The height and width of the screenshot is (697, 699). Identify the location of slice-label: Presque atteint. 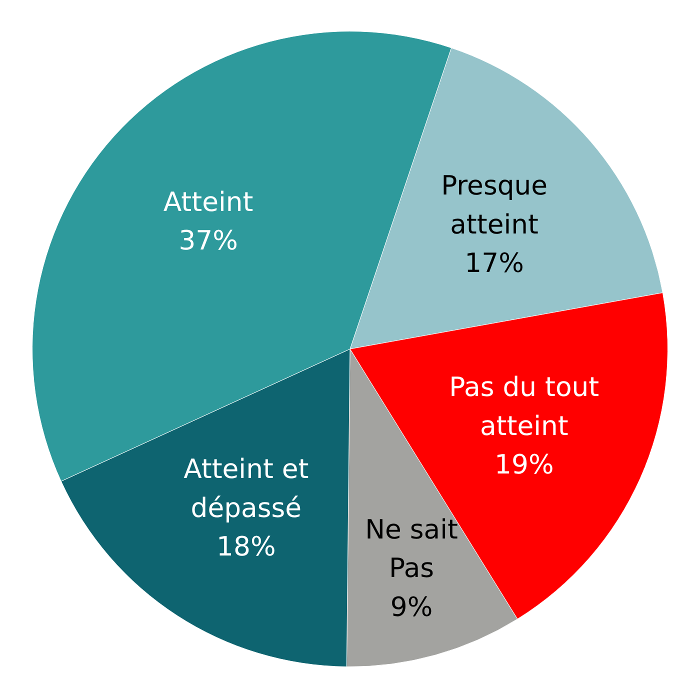
(494, 205).